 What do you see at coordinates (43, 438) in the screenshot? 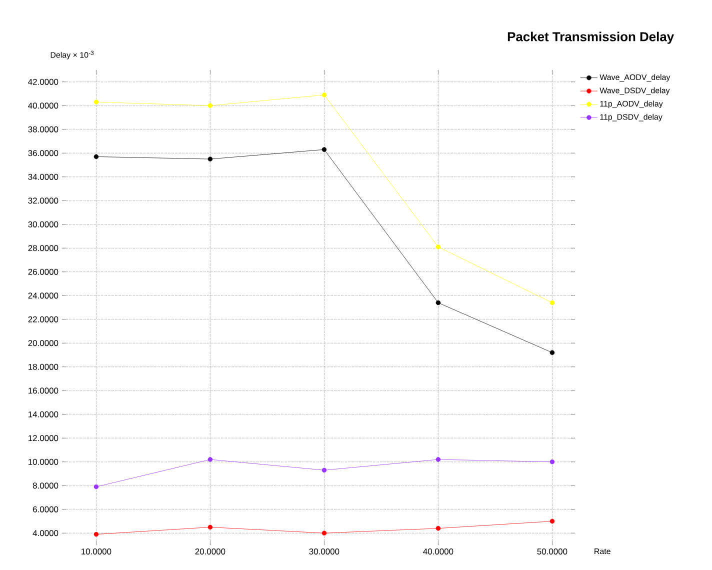
I see `y-tick-label: 12.0000` at bounding box center [43, 438].